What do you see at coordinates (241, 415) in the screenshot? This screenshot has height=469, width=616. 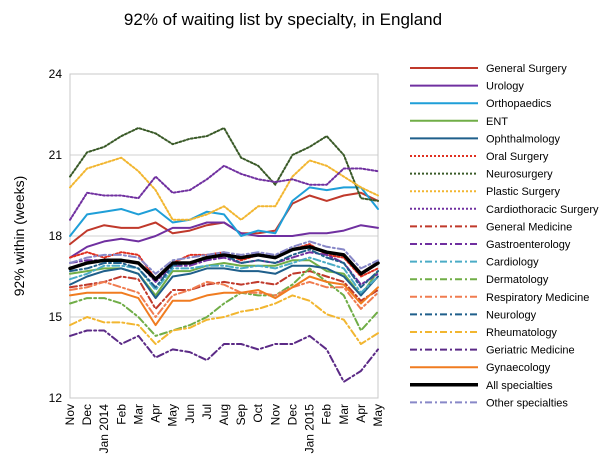 I see `x-tick-label: Sep` at bounding box center [241, 415].